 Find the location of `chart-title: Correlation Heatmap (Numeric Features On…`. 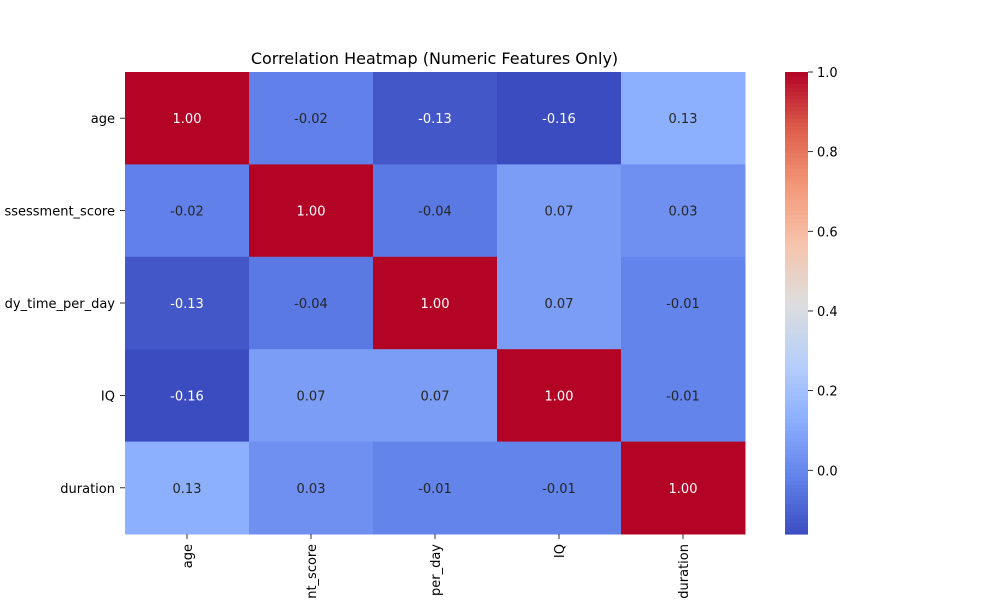

chart-title: Correlation Heatmap (Numeric Features On… is located at coordinates (434, 58).